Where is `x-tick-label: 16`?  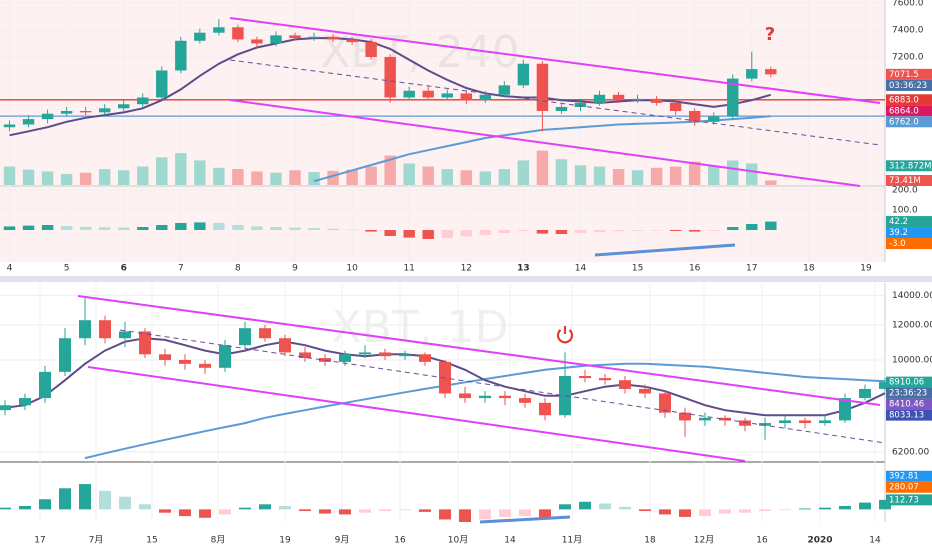
x-tick-label: 16 is located at coordinates (762, 541).